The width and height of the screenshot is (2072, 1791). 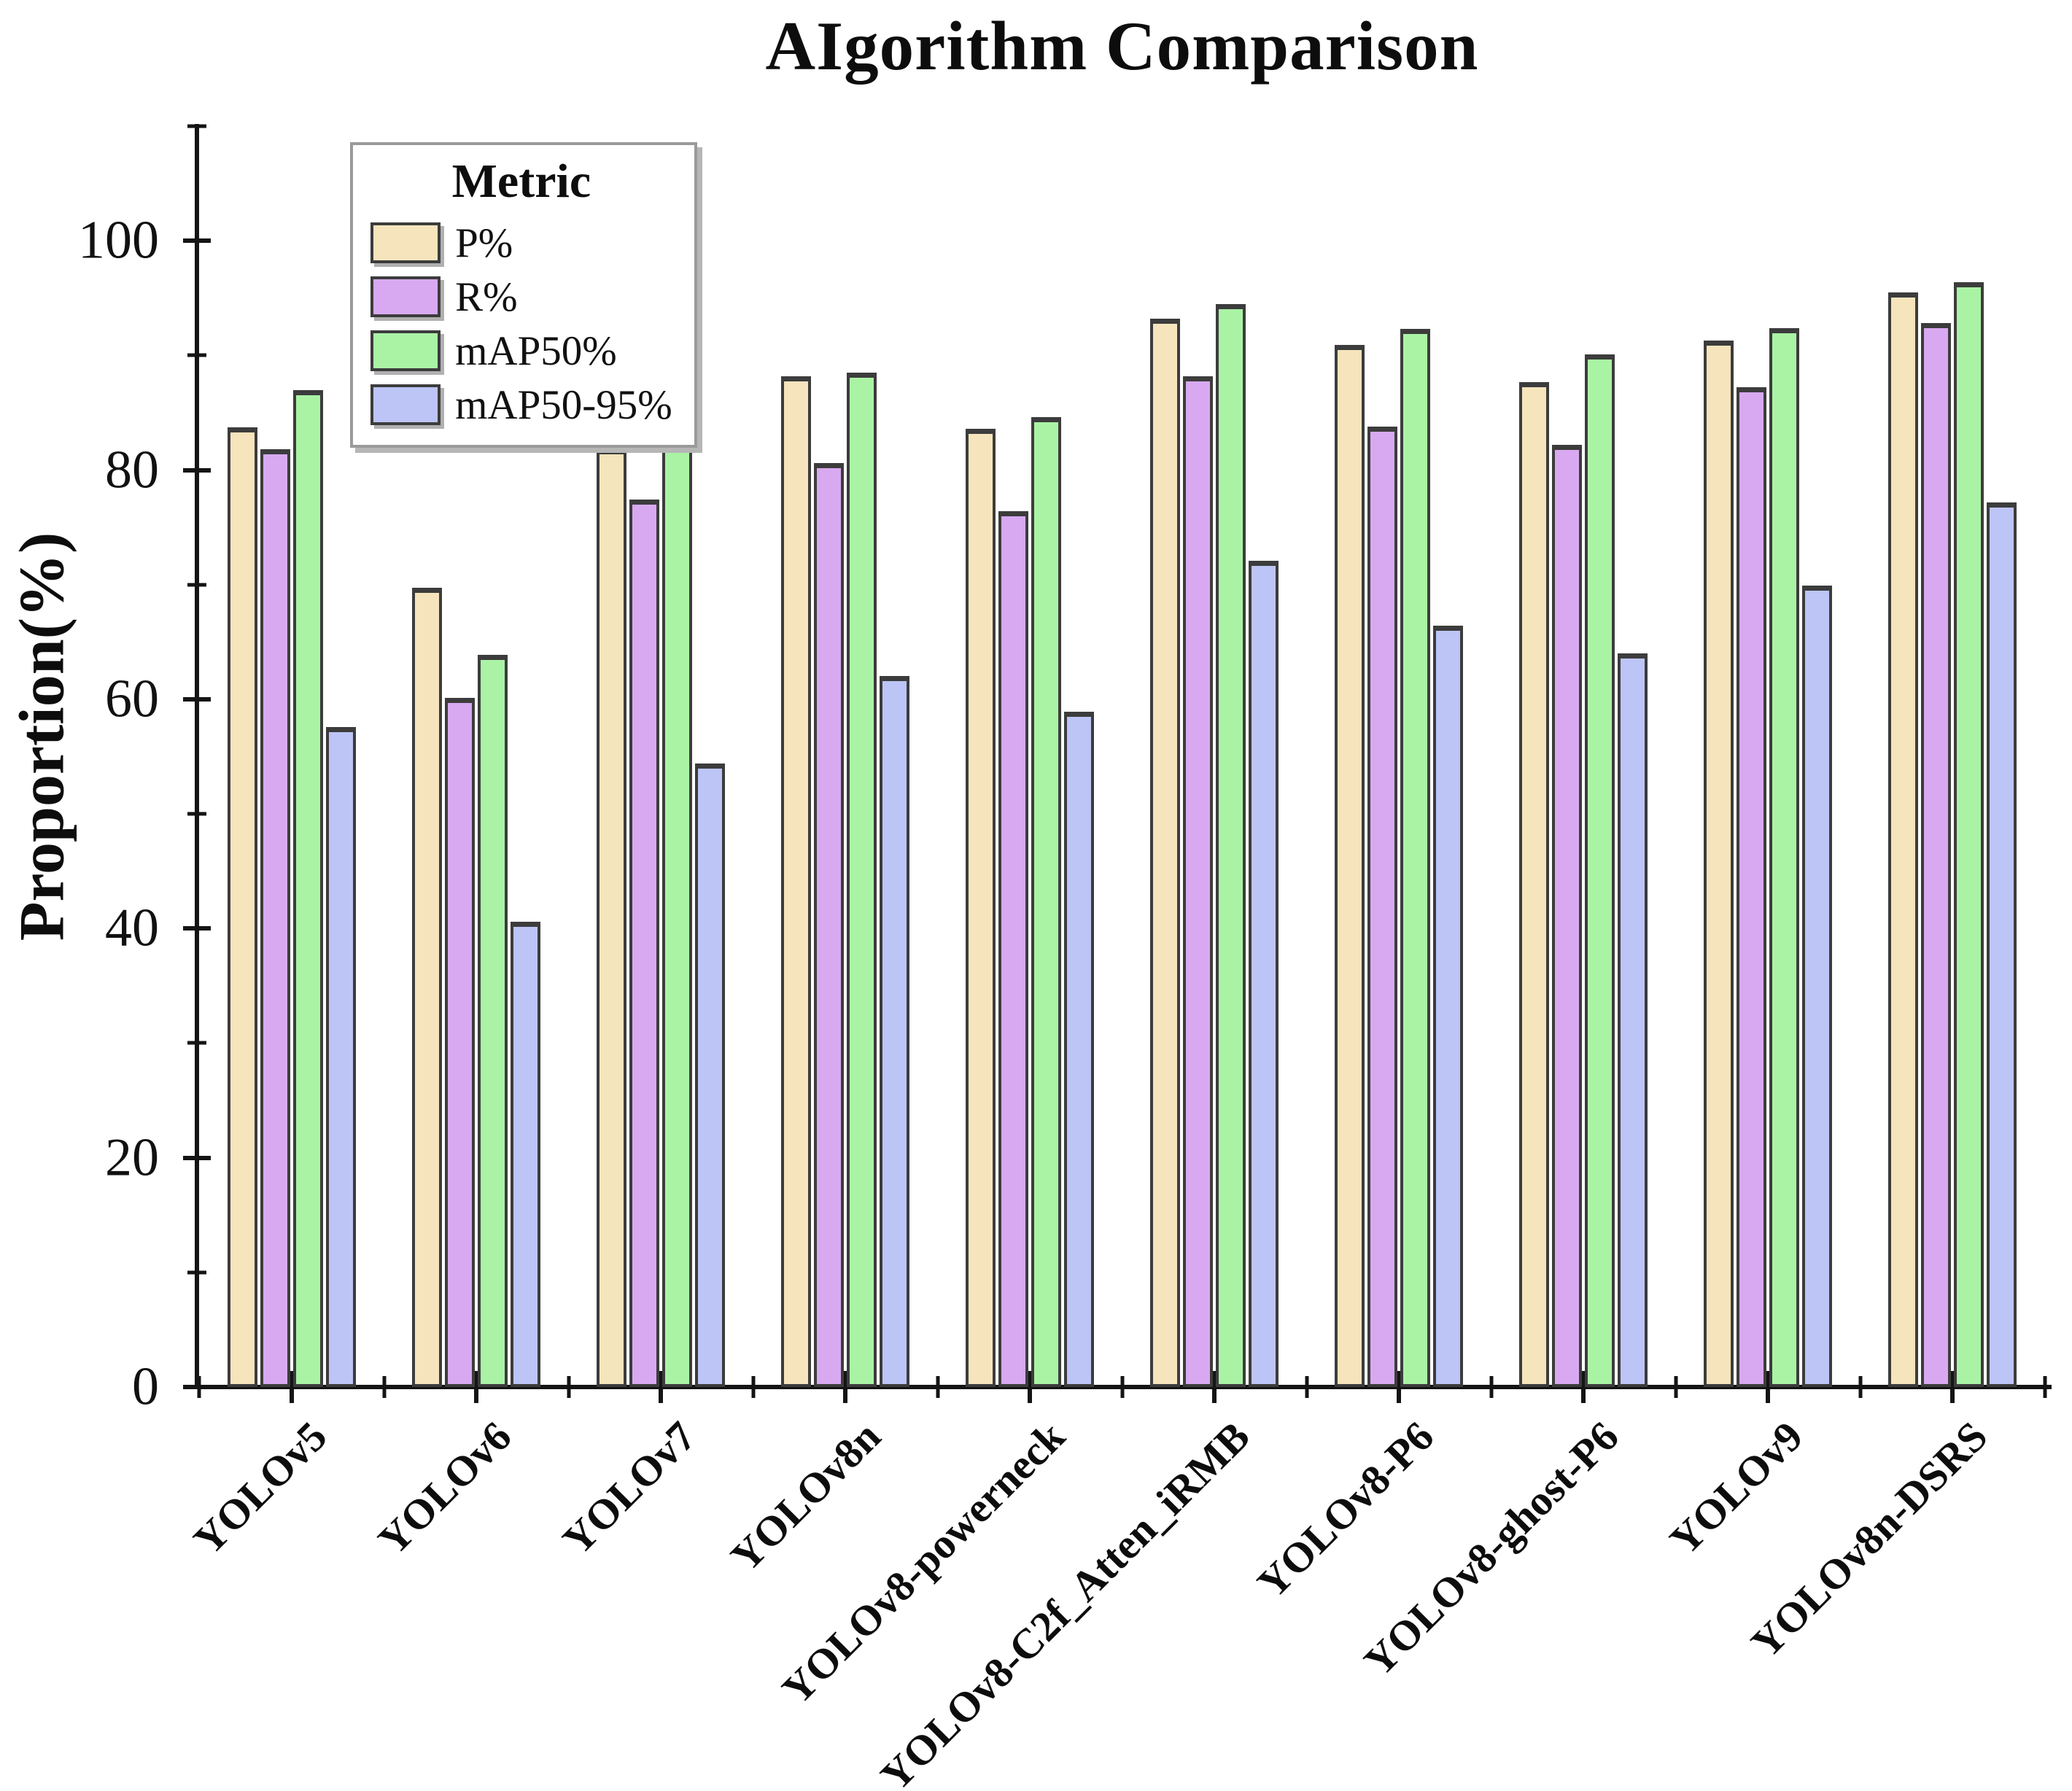 What do you see at coordinates (1122, 46) in the screenshot?
I see `chart-title: AIgorithm Comparison` at bounding box center [1122, 46].